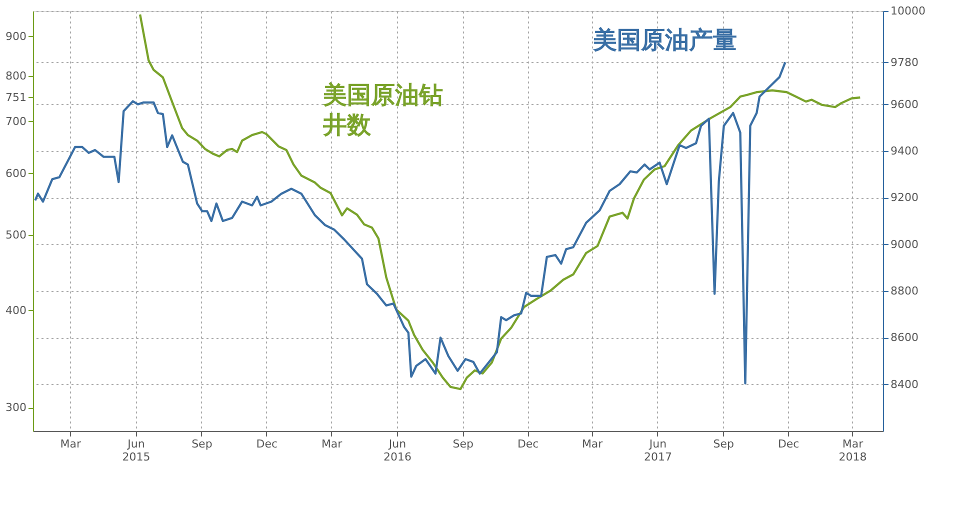 The height and width of the screenshot is (505, 971). What do you see at coordinates (904, 337) in the screenshot?
I see `y2-tick-label: 8600` at bounding box center [904, 337].